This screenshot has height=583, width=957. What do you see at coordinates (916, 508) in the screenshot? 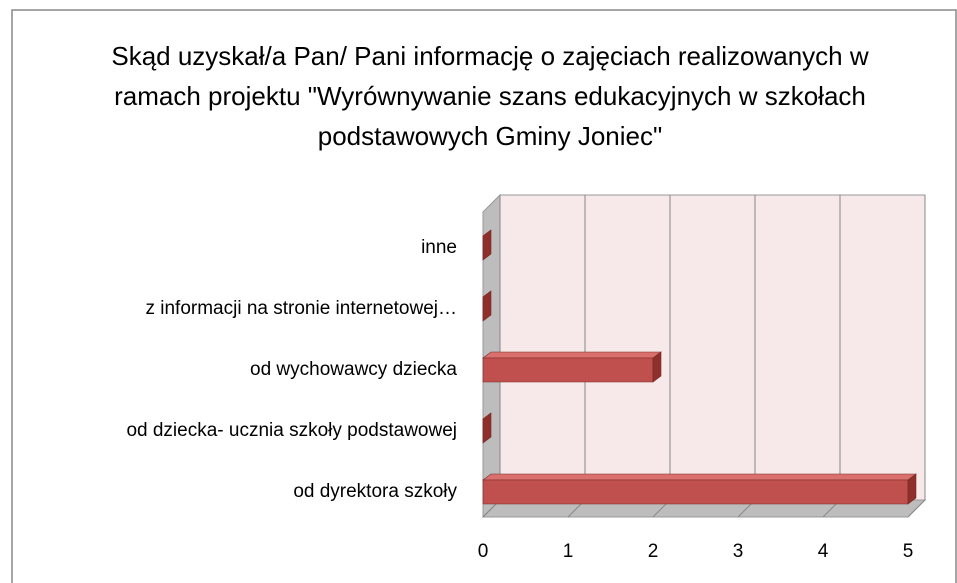
I see `grid-line` at bounding box center [916, 508].